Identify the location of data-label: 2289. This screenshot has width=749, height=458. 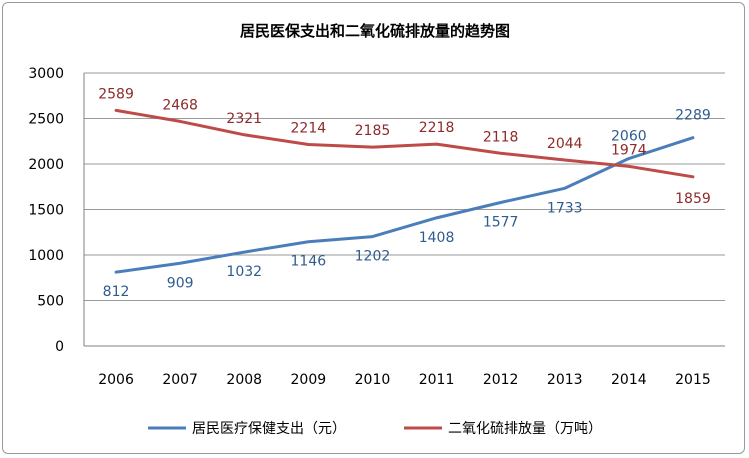
(693, 116).